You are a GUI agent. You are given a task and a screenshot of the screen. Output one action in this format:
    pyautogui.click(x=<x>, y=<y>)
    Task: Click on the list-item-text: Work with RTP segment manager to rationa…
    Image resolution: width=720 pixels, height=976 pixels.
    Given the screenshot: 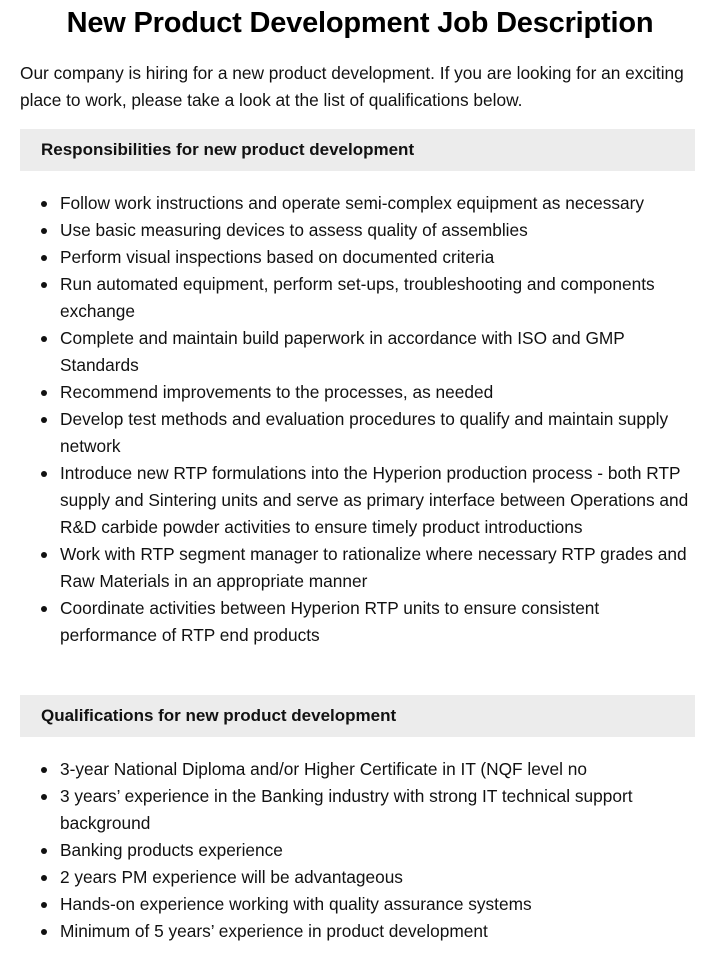 What is the action you would take?
    pyautogui.click(x=373, y=567)
    